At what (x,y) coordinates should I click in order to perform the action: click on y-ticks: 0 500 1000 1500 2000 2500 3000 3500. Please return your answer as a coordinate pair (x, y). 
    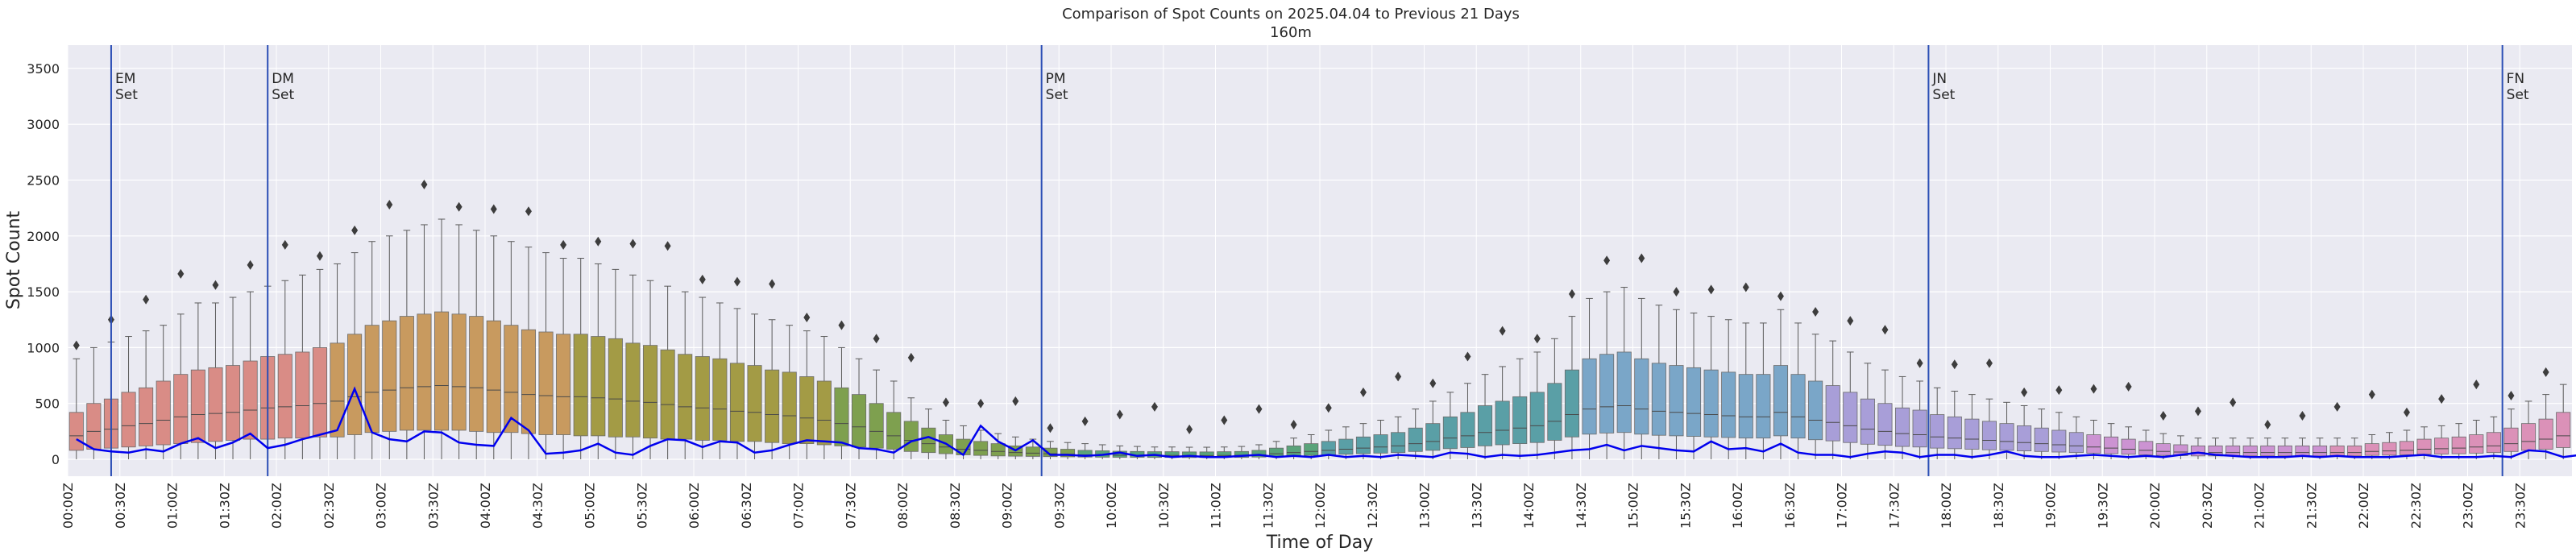
    Looking at the image, I should click on (43, 264).